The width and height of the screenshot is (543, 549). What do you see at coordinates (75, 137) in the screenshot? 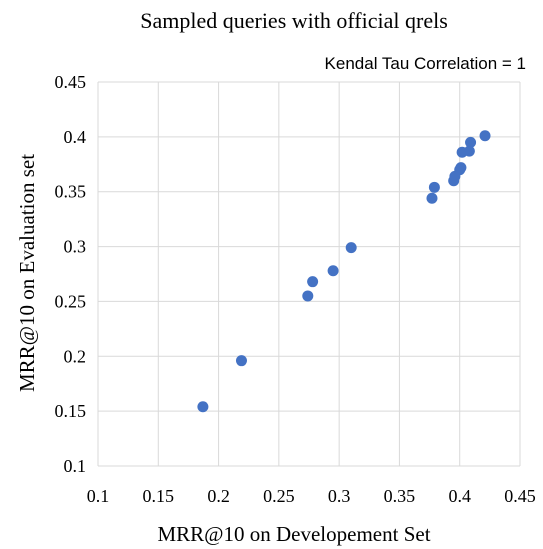
I see `y-tick-label: 0.4` at bounding box center [75, 137].